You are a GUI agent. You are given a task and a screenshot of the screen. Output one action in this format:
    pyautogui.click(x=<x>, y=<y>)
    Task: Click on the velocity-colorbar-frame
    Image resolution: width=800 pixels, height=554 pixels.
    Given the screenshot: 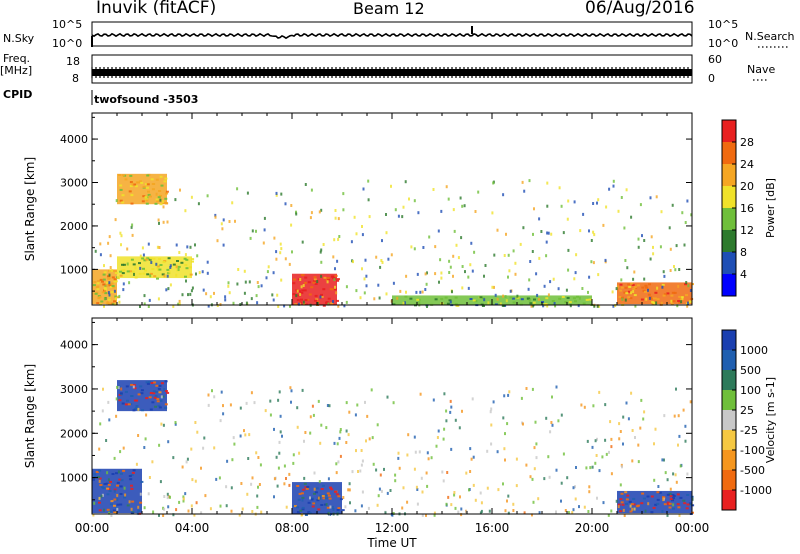 What is the action you would take?
    pyautogui.click(x=729, y=420)
    